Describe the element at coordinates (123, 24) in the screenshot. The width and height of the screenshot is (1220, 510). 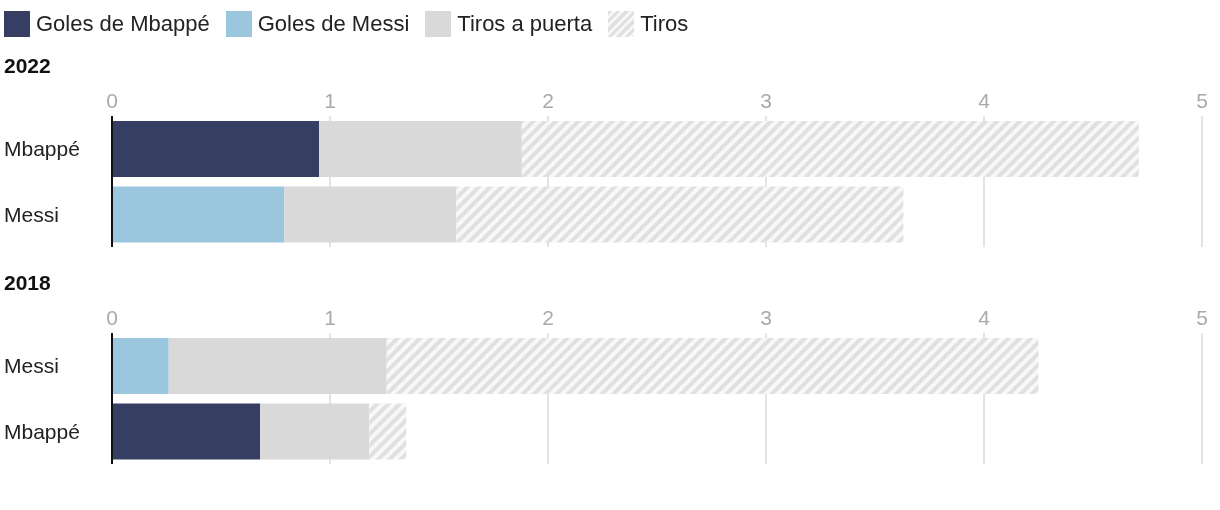
I see `legend-label: Goles de Mbappé` at that location.